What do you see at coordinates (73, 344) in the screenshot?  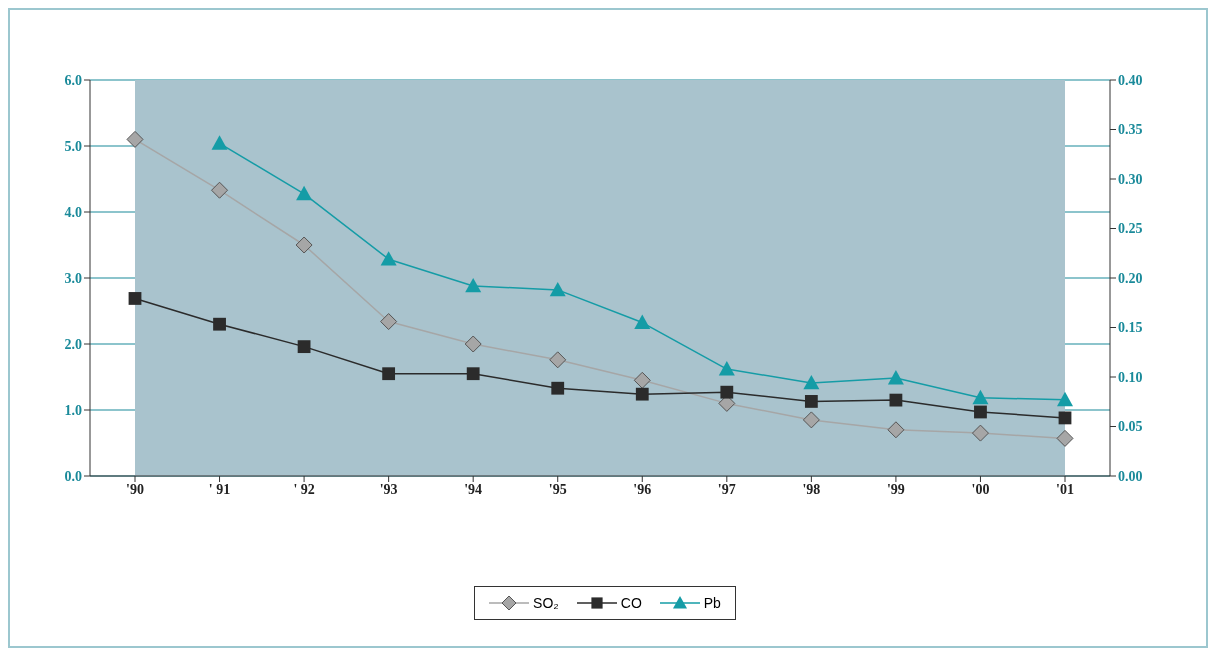 I see `y-tick-label: 2.0` at bounding box center [73, 344].